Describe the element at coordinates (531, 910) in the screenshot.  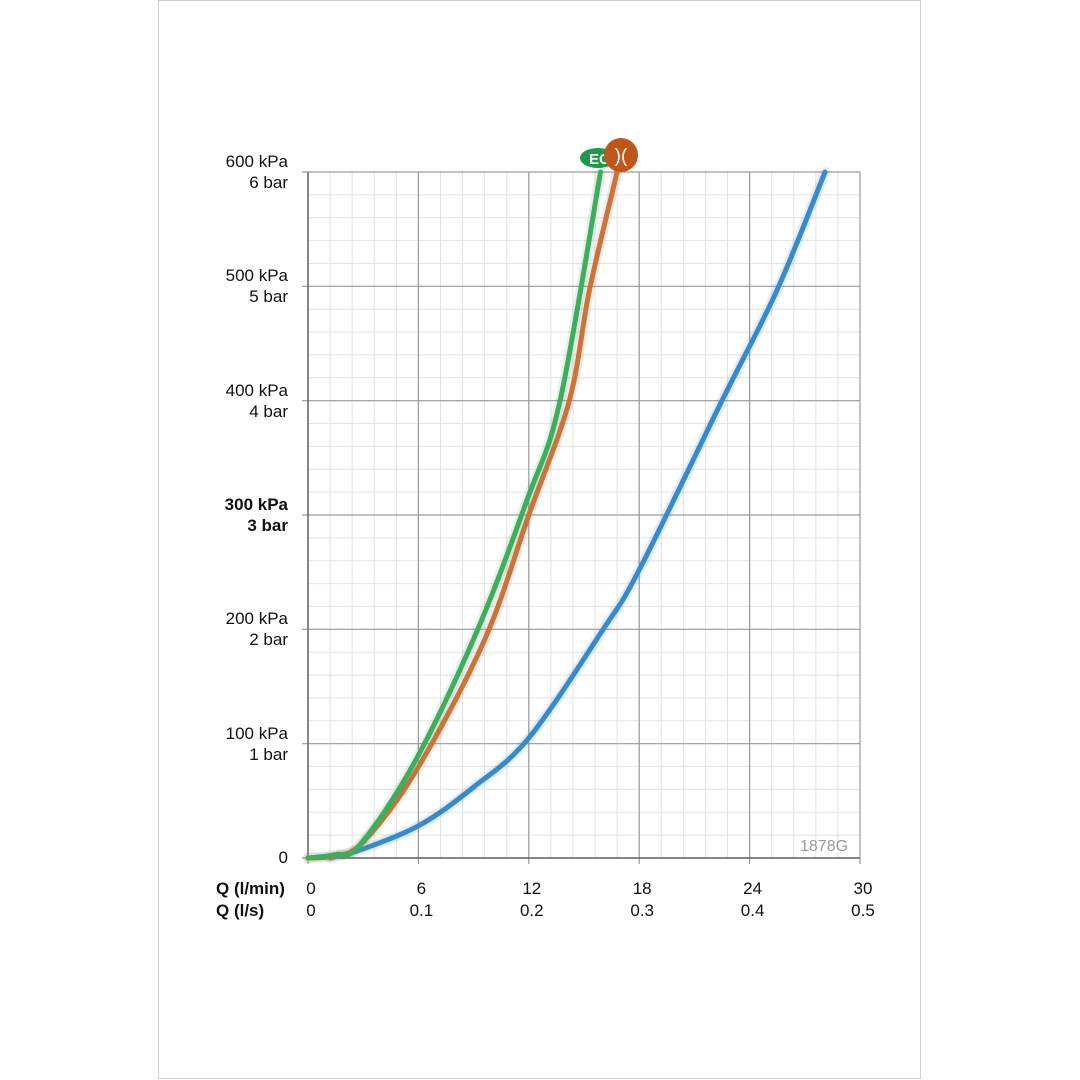
I see `x-tick-label: 0.2` at that location.